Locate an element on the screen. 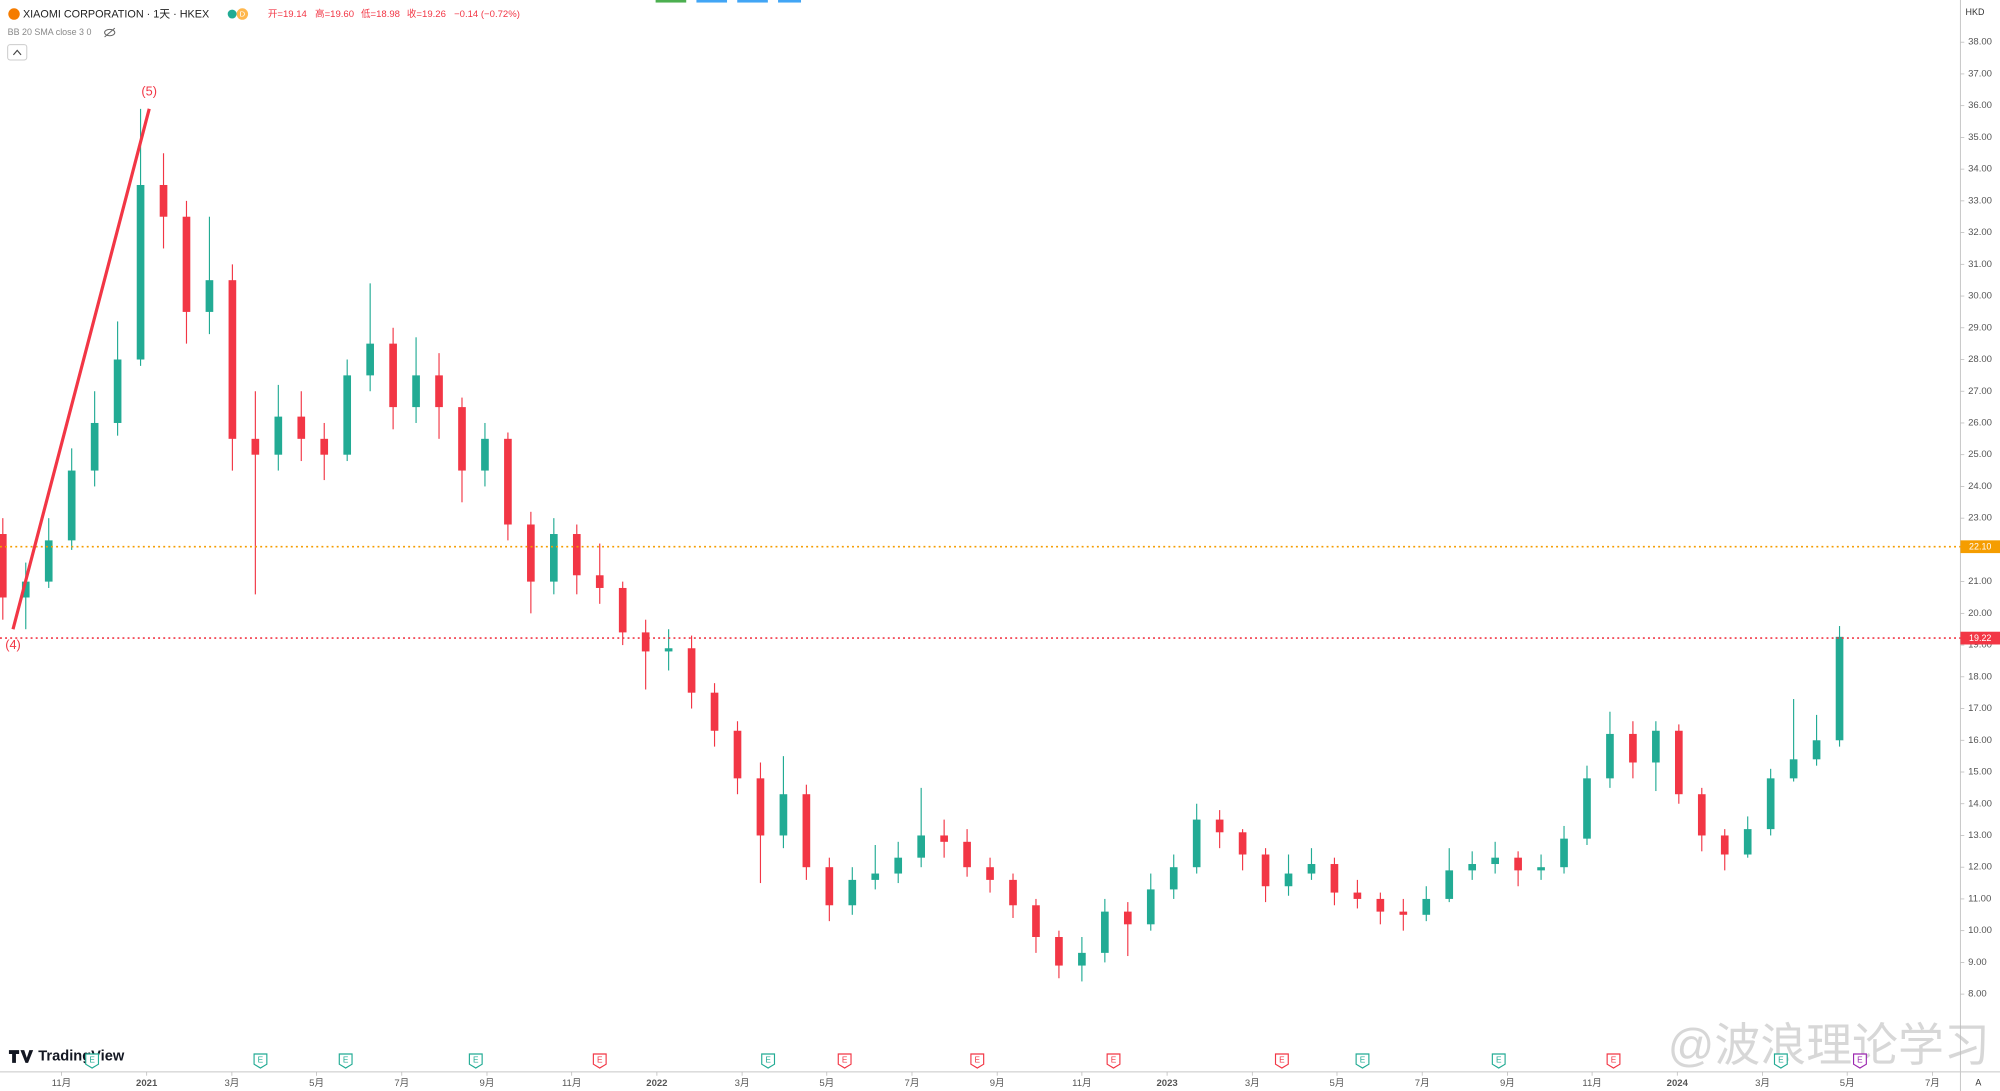 The width and height of the screenshot is (2000, 1091). ohlc-close: 收=19.26 is located at coordinates (426, 14).